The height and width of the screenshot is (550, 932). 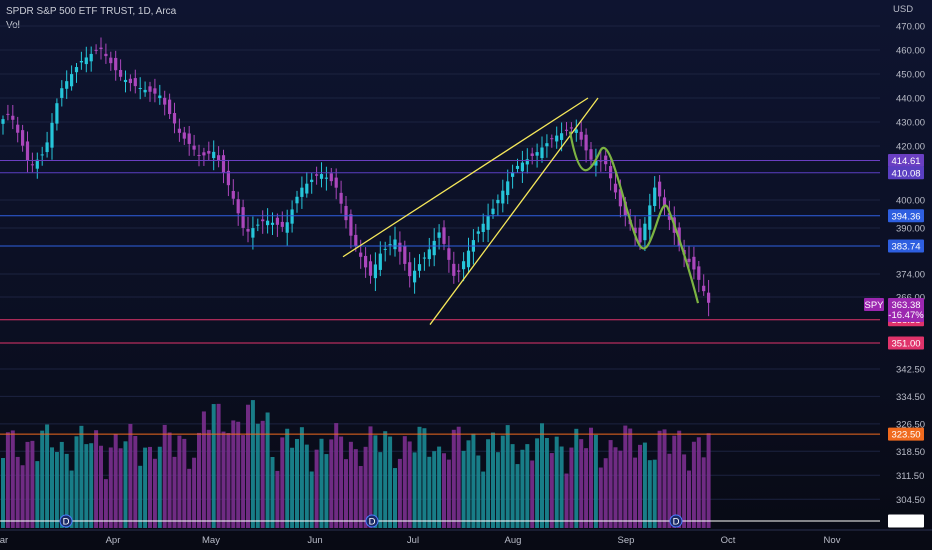 I want to click on y-tick-label: 470.00, so click(x=910, y=27).